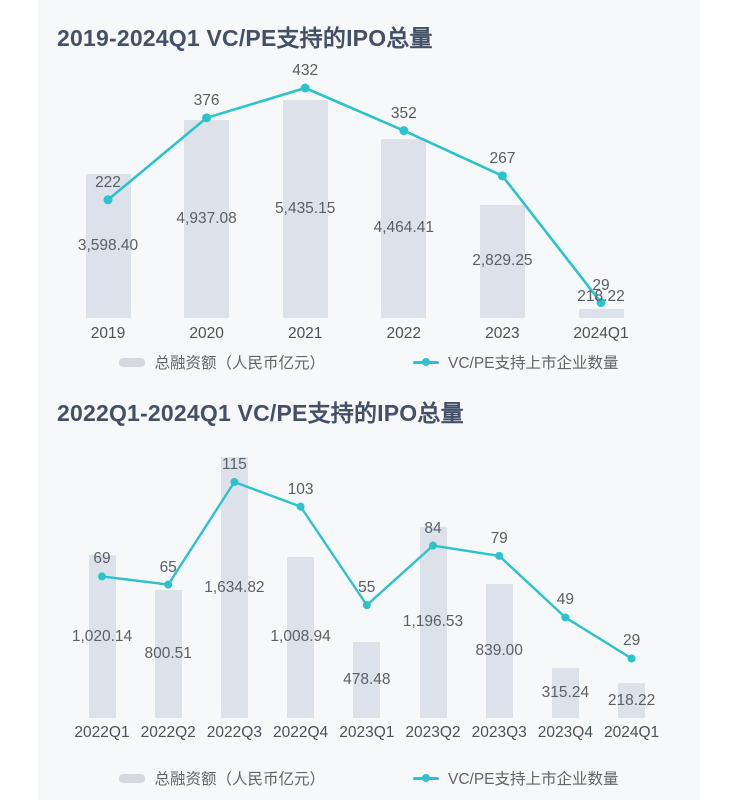 This screenshot has width=738, height=800. What do you see at coordinates (234, 587) in the screenshot?
I see `bar-value-label: 1,634.82` at bounding box center [234, 587].